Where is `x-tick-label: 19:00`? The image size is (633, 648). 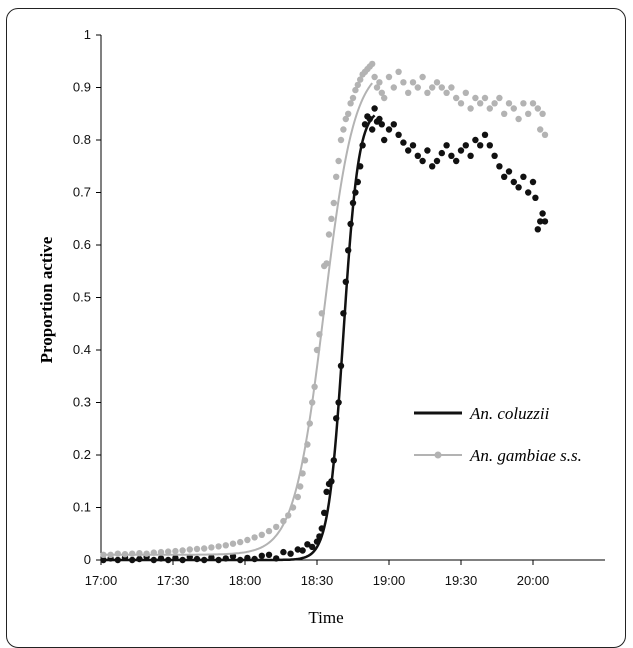
x-tick-label: 19:00 is located at coordinates (389, 580).